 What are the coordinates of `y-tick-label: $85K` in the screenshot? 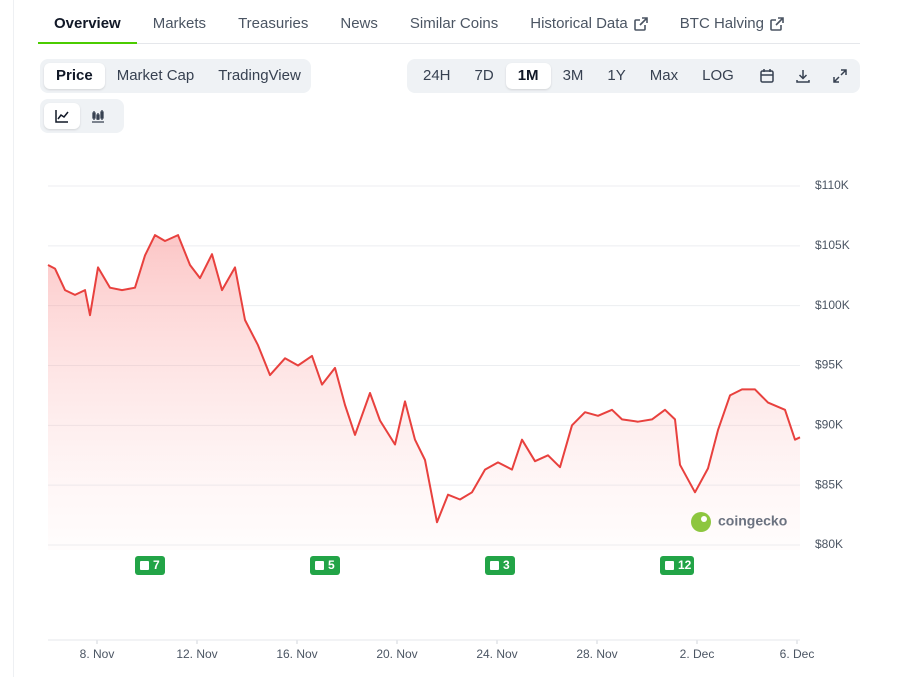 It's located at (829, 484).